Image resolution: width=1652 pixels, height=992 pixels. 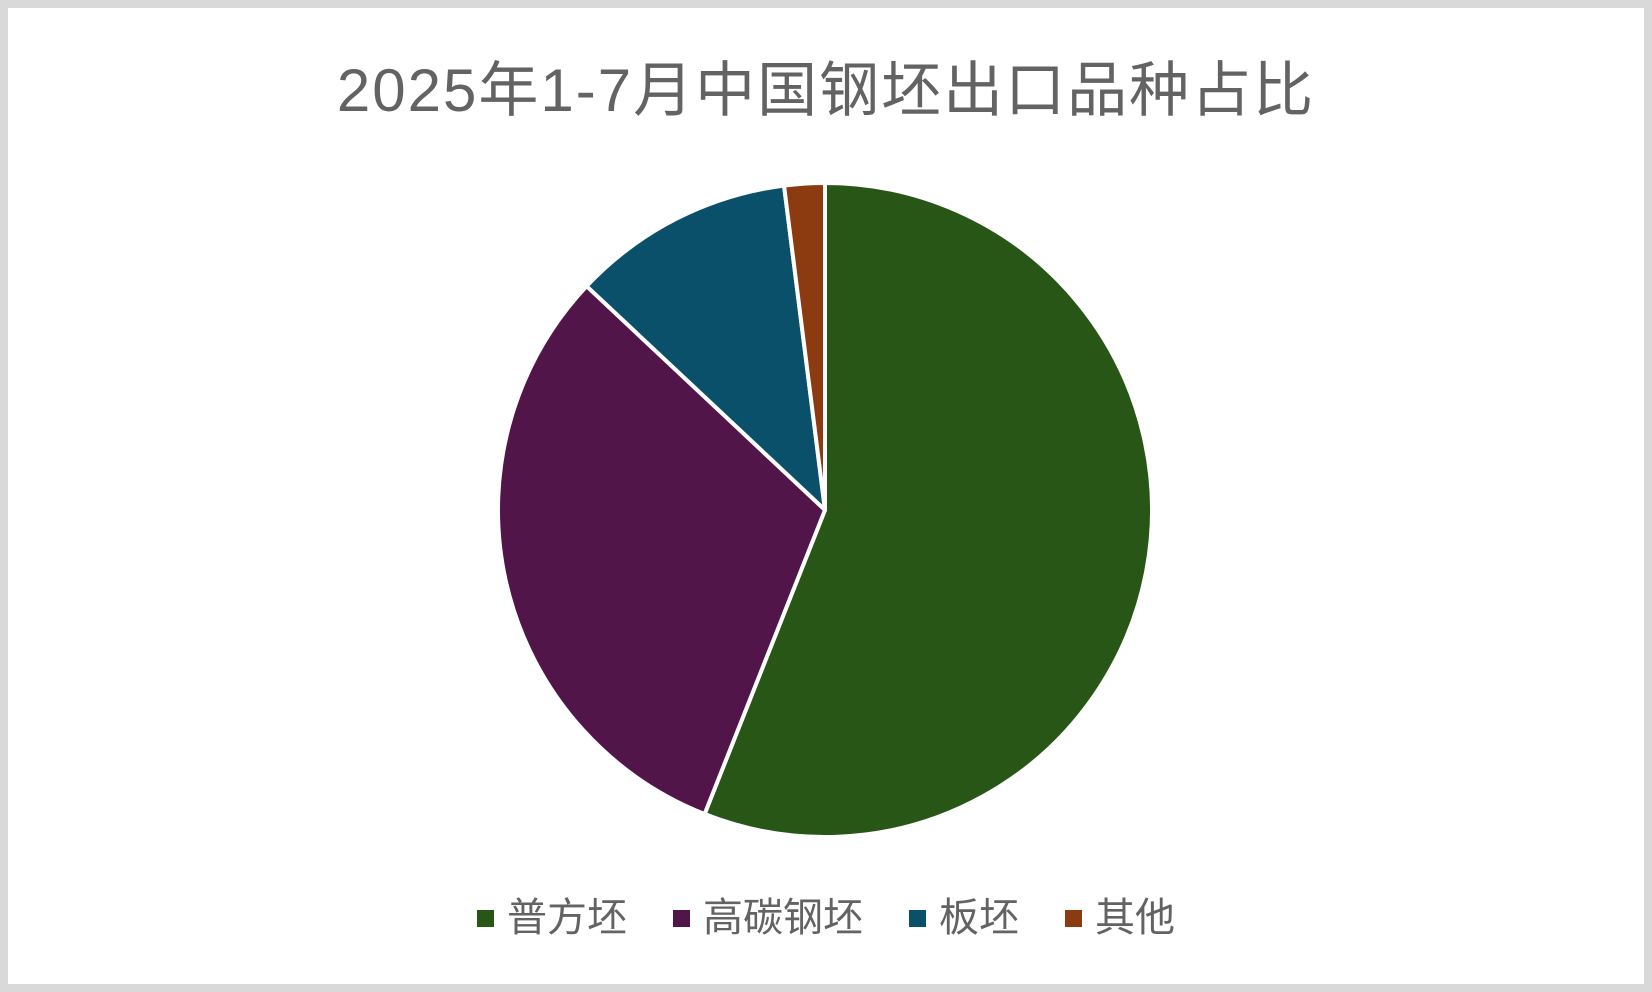 What do you see at coordinates (917, 918) in the screenshot?
I see `legend-marker-slab-icon` at bounding box center [917, 918].